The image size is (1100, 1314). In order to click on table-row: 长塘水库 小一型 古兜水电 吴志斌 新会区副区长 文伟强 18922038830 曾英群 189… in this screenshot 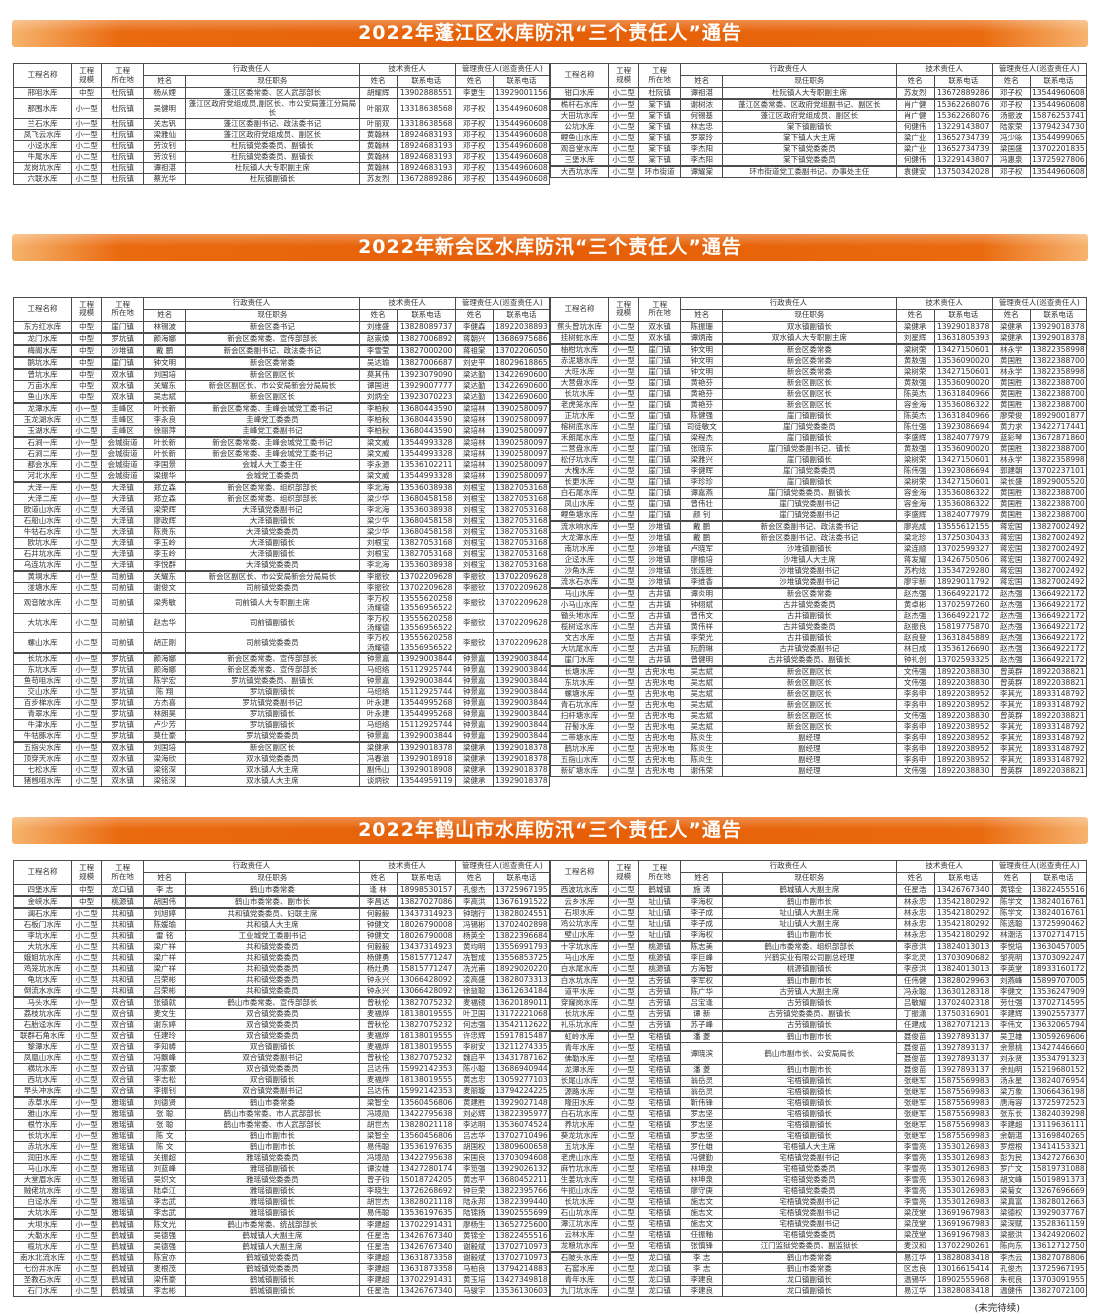, I will do `click(818, 671)`.